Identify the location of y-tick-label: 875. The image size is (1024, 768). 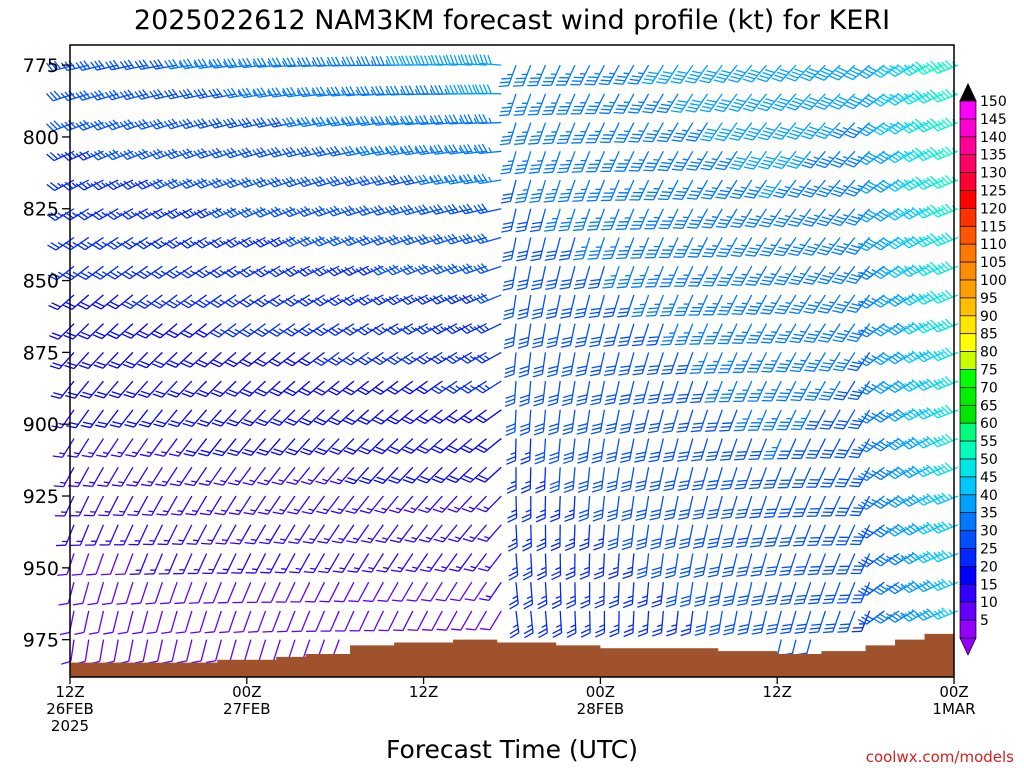
(41, 353).